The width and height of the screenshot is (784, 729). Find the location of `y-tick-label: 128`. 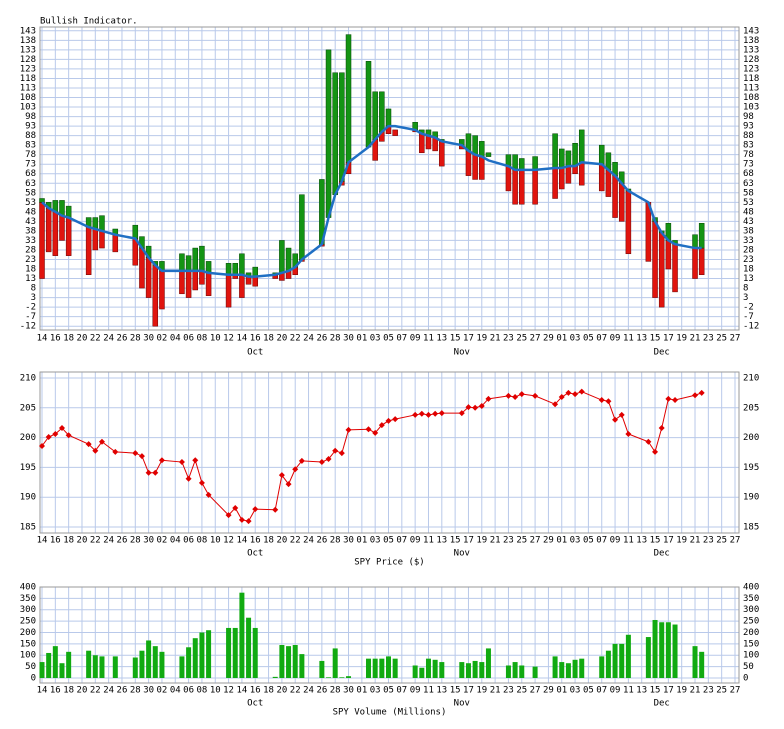

y-tick-label: 128 is located at coordinates (28, 60).